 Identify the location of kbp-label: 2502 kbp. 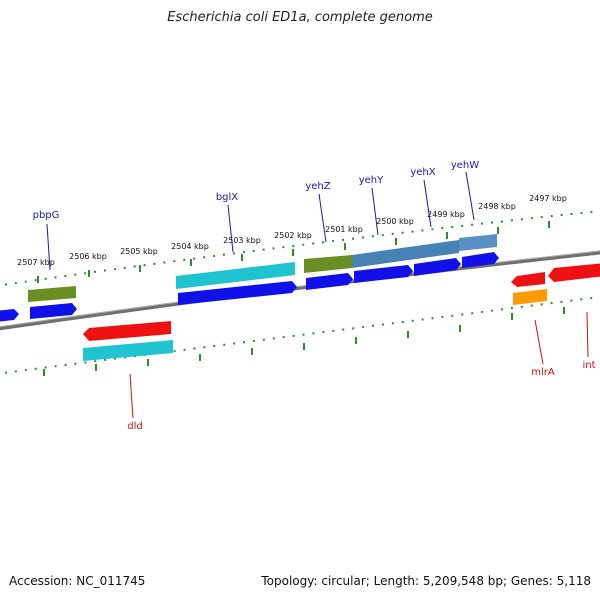
(293, 235).